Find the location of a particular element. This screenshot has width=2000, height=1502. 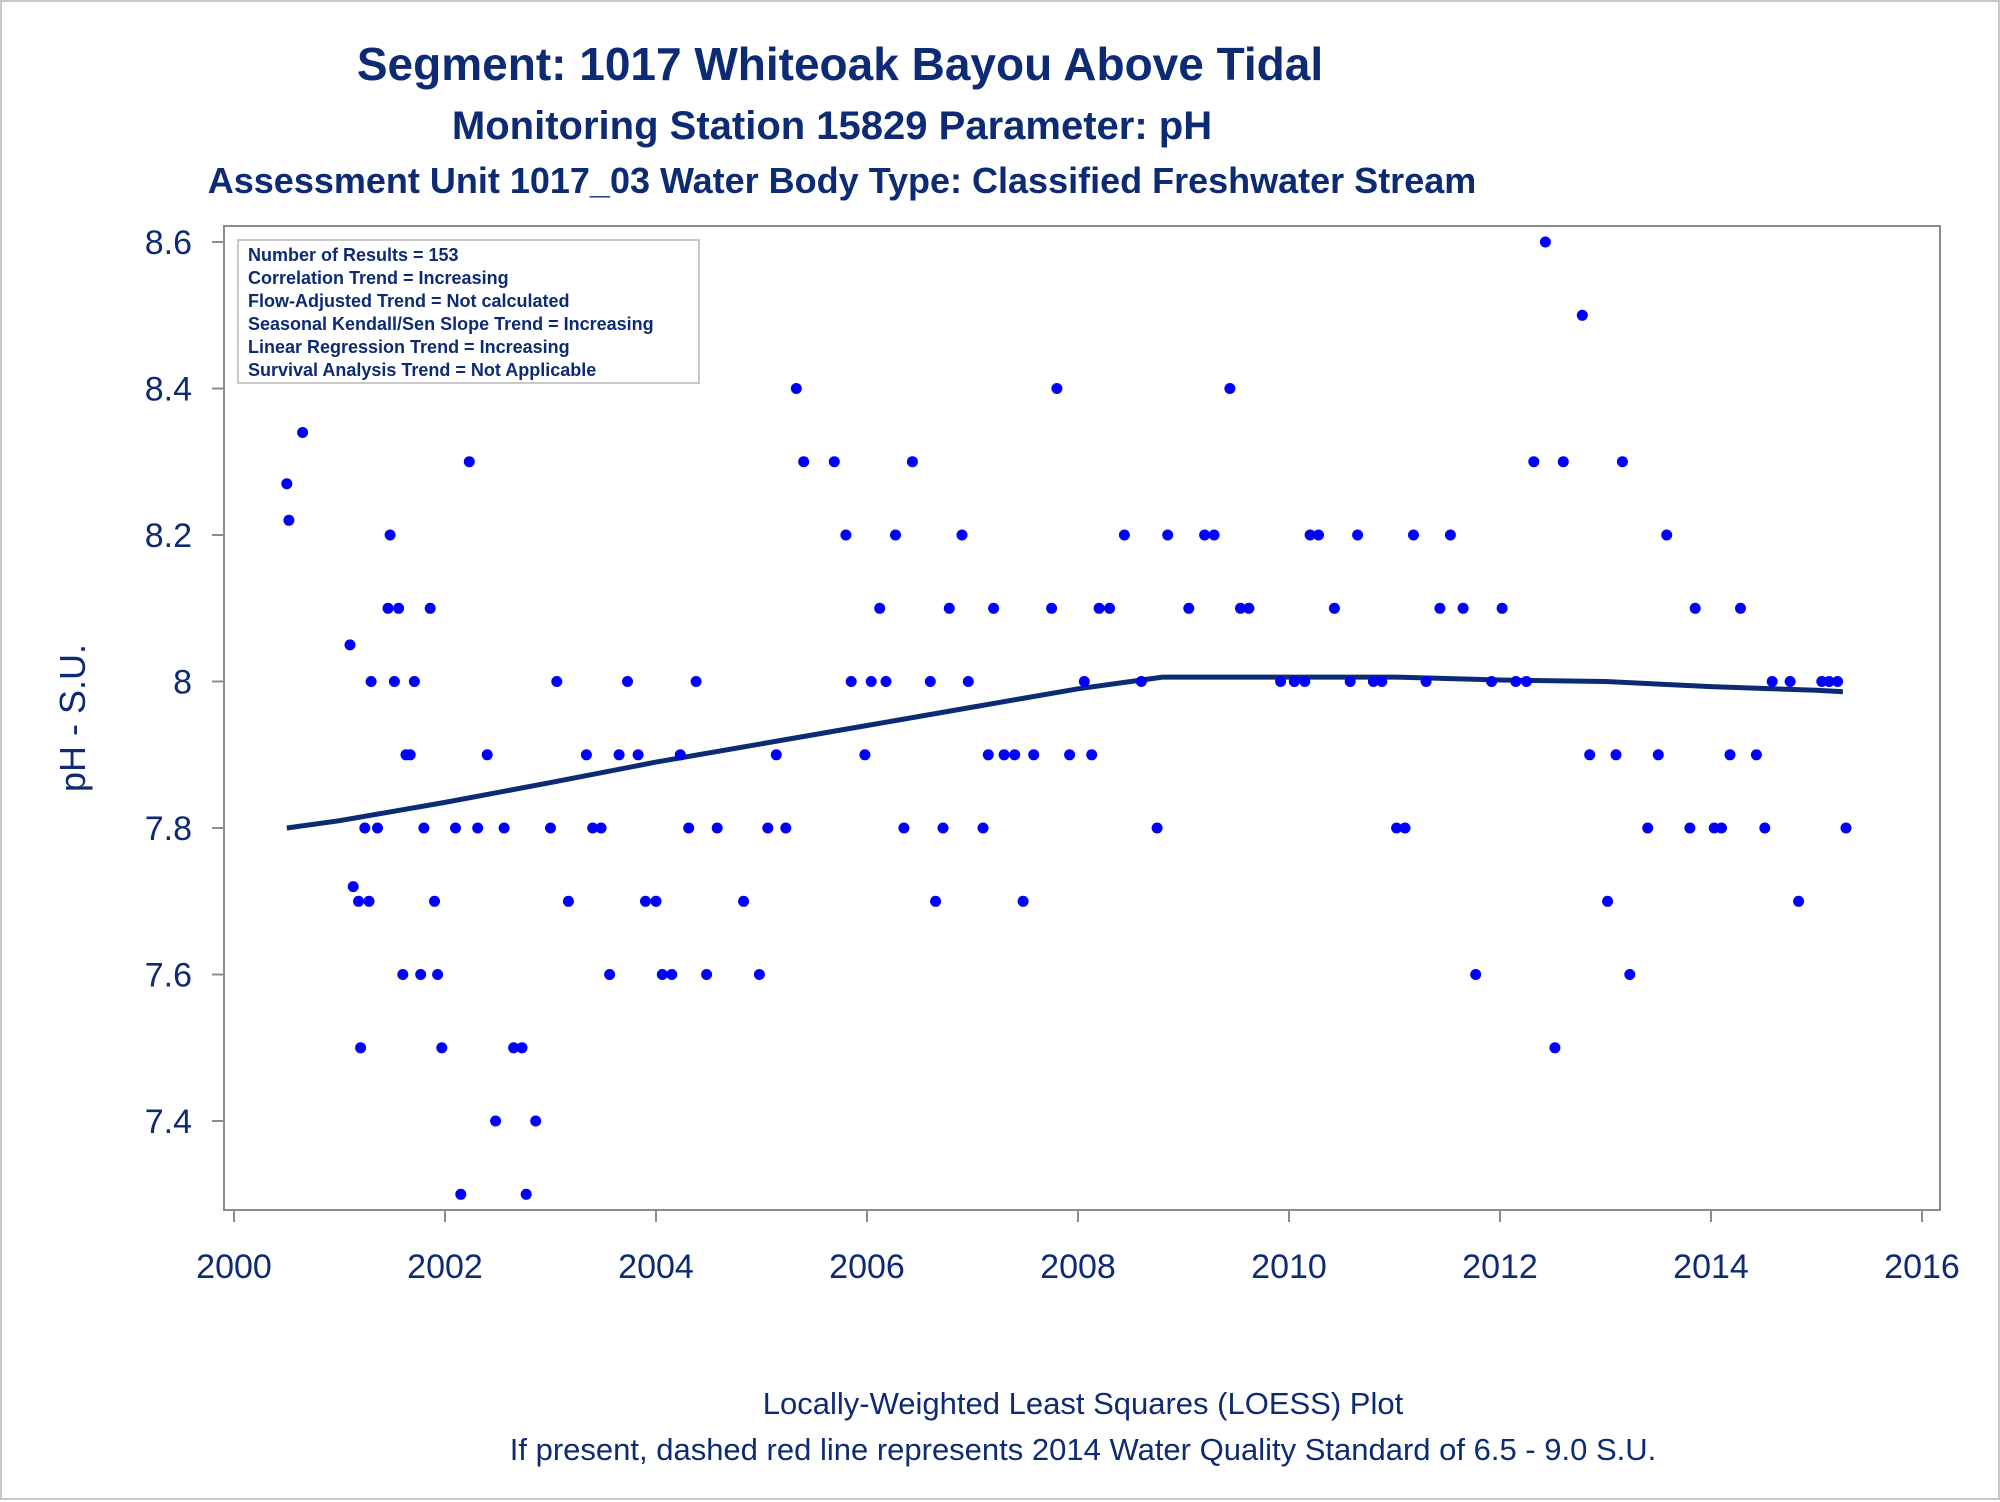

info-box-border is located at coordinates (468, 311).